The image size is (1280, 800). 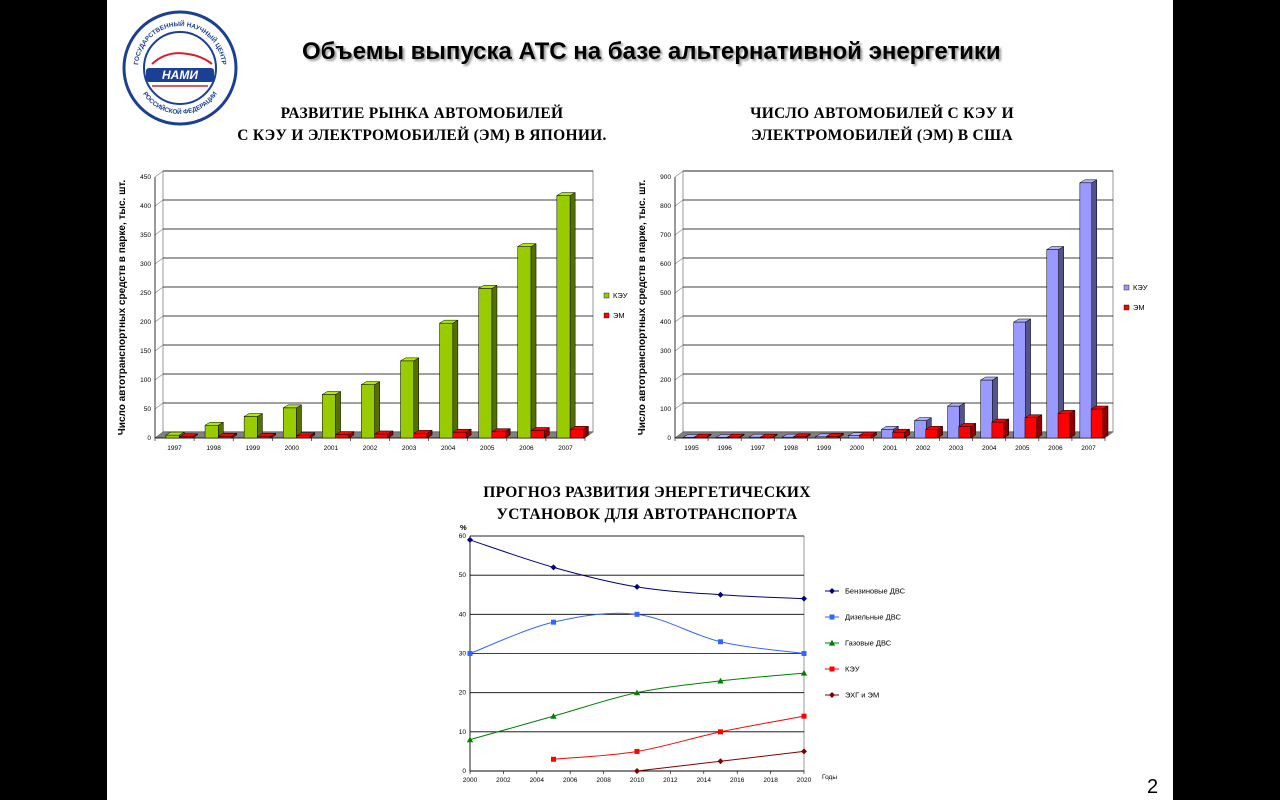 I want to click on series-line, so click(x=679, y=737).